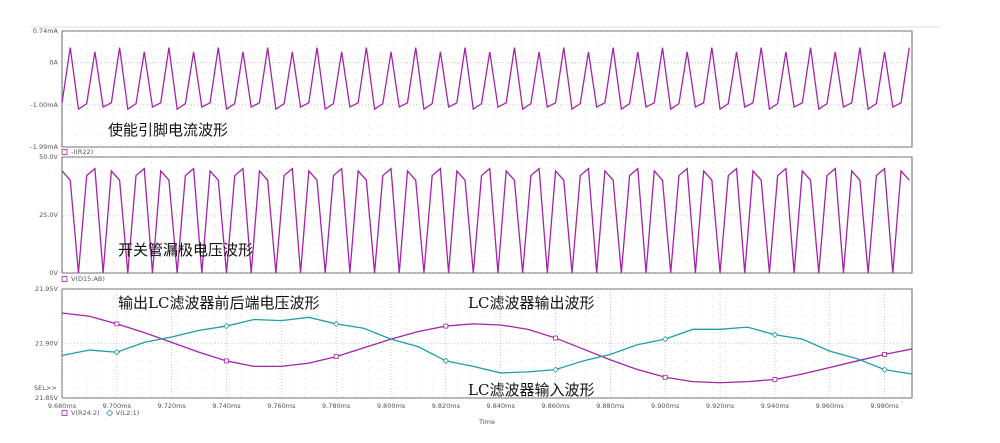 This screenshot has height=443, width=1000. Describe the element at coordinates (218, 303) in the screenshot. I see `annotation: 输出LC滤波器前后端电压波形` at that location.